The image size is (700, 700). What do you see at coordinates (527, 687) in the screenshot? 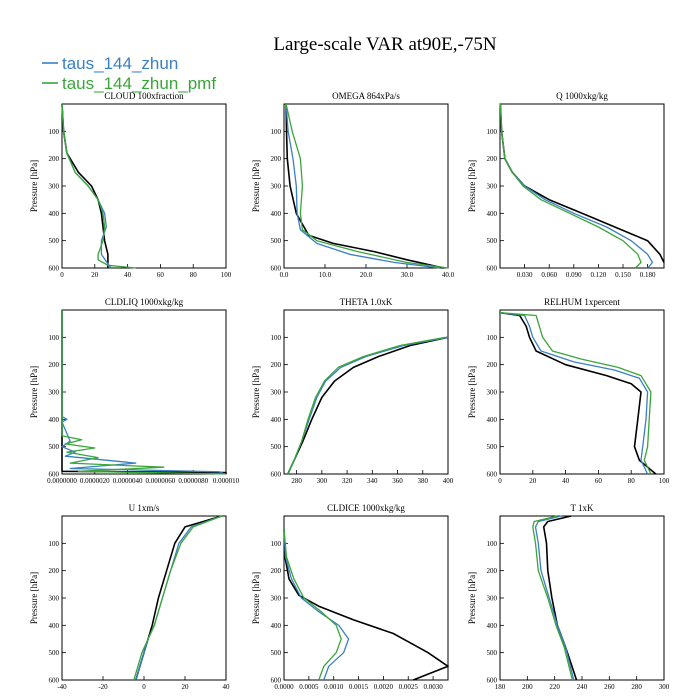
I see `x-tick-label: 200` at bounding box center [527, 687].